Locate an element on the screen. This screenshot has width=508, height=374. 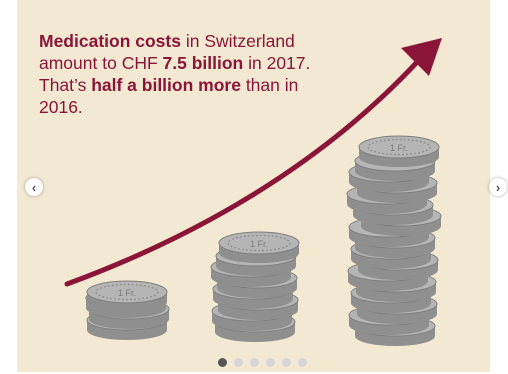
headline-bold-medication: Medication costs is located at coordinates (110, 41).